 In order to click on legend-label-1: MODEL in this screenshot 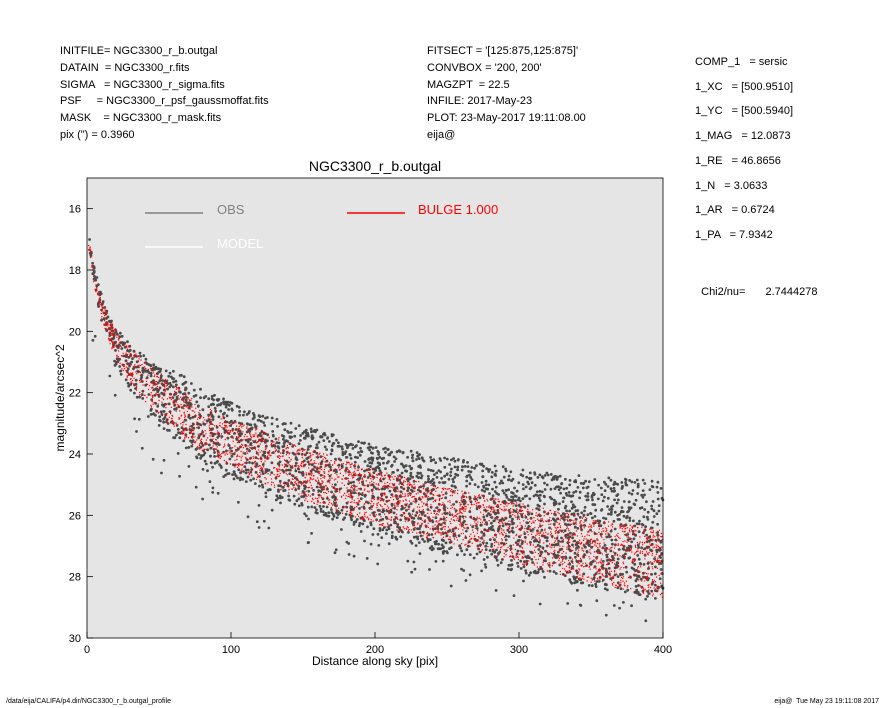, I will do `click(240, 243)`.